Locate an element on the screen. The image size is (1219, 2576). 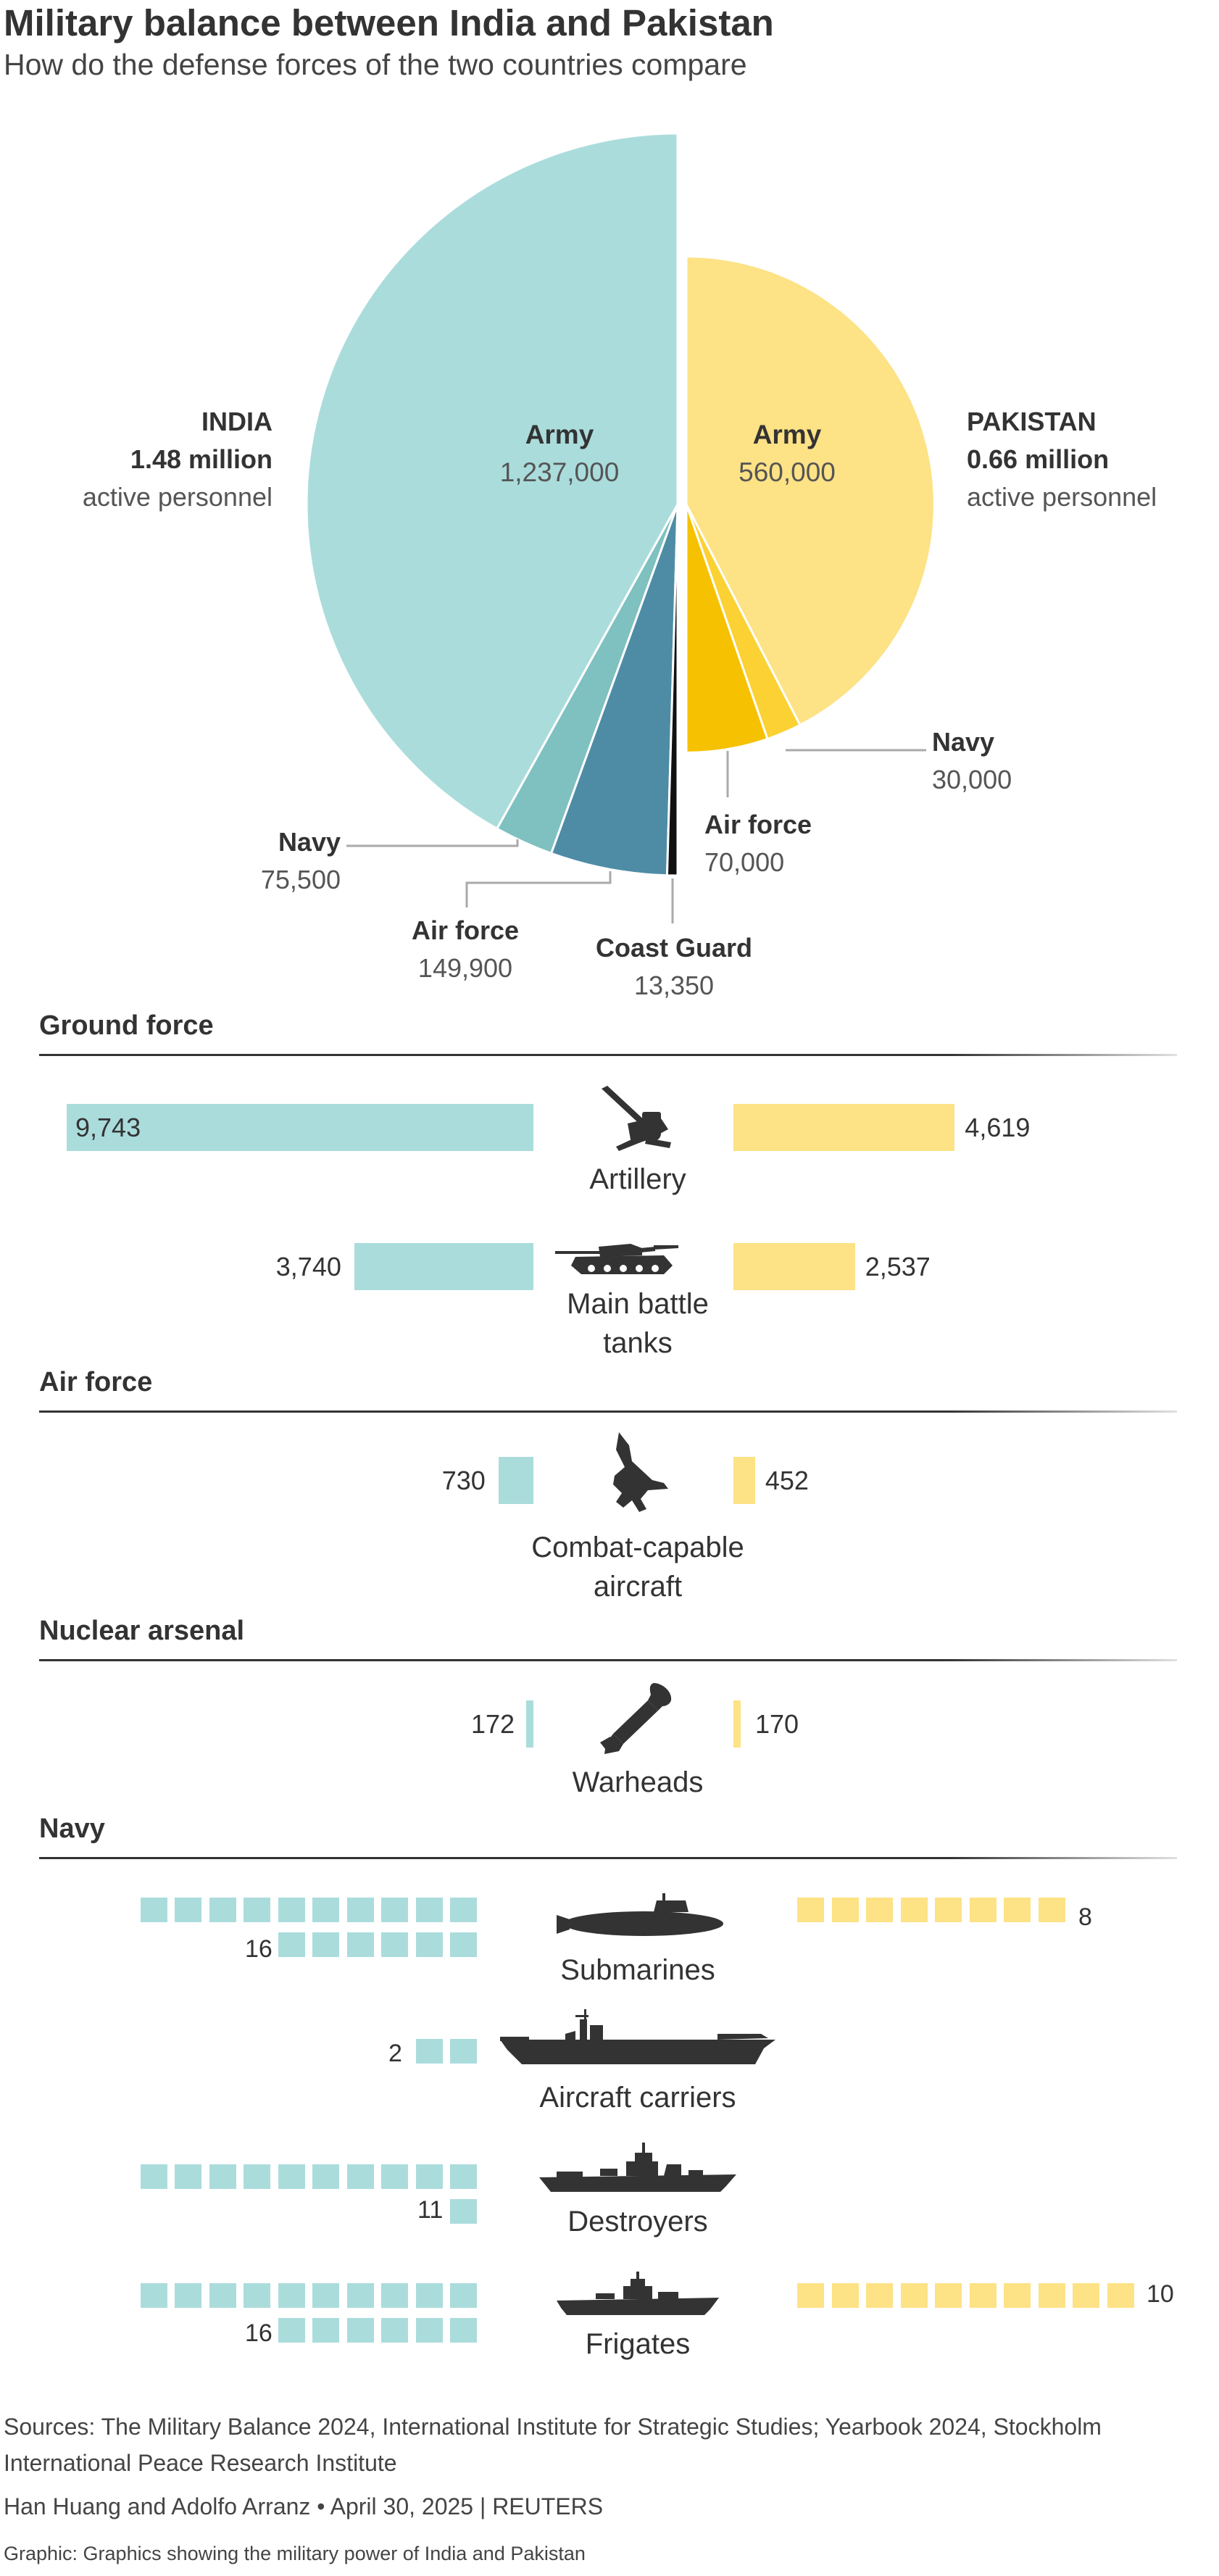
artillery-pakistan-value: 4,619 is located at coordinates (998, 1127).